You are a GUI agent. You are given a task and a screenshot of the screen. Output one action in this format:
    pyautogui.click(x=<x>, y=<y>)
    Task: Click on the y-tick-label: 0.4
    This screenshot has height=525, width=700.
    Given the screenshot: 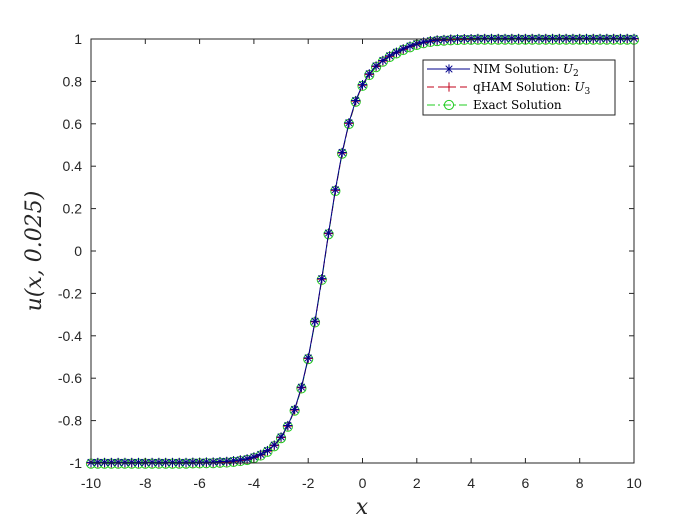 What is the action you would take?
    pyautogui.click(x=73, y=166)
    